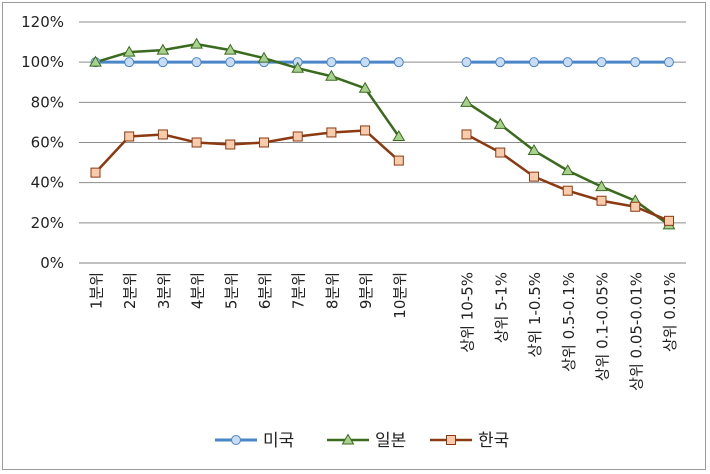 Image resolution: width=710 pixels, height=474 pixels. What do you see at coordinates (299, 290) in the screenshot?
I see `x-tick-label: 7분위` at bounding box center [299, 290].